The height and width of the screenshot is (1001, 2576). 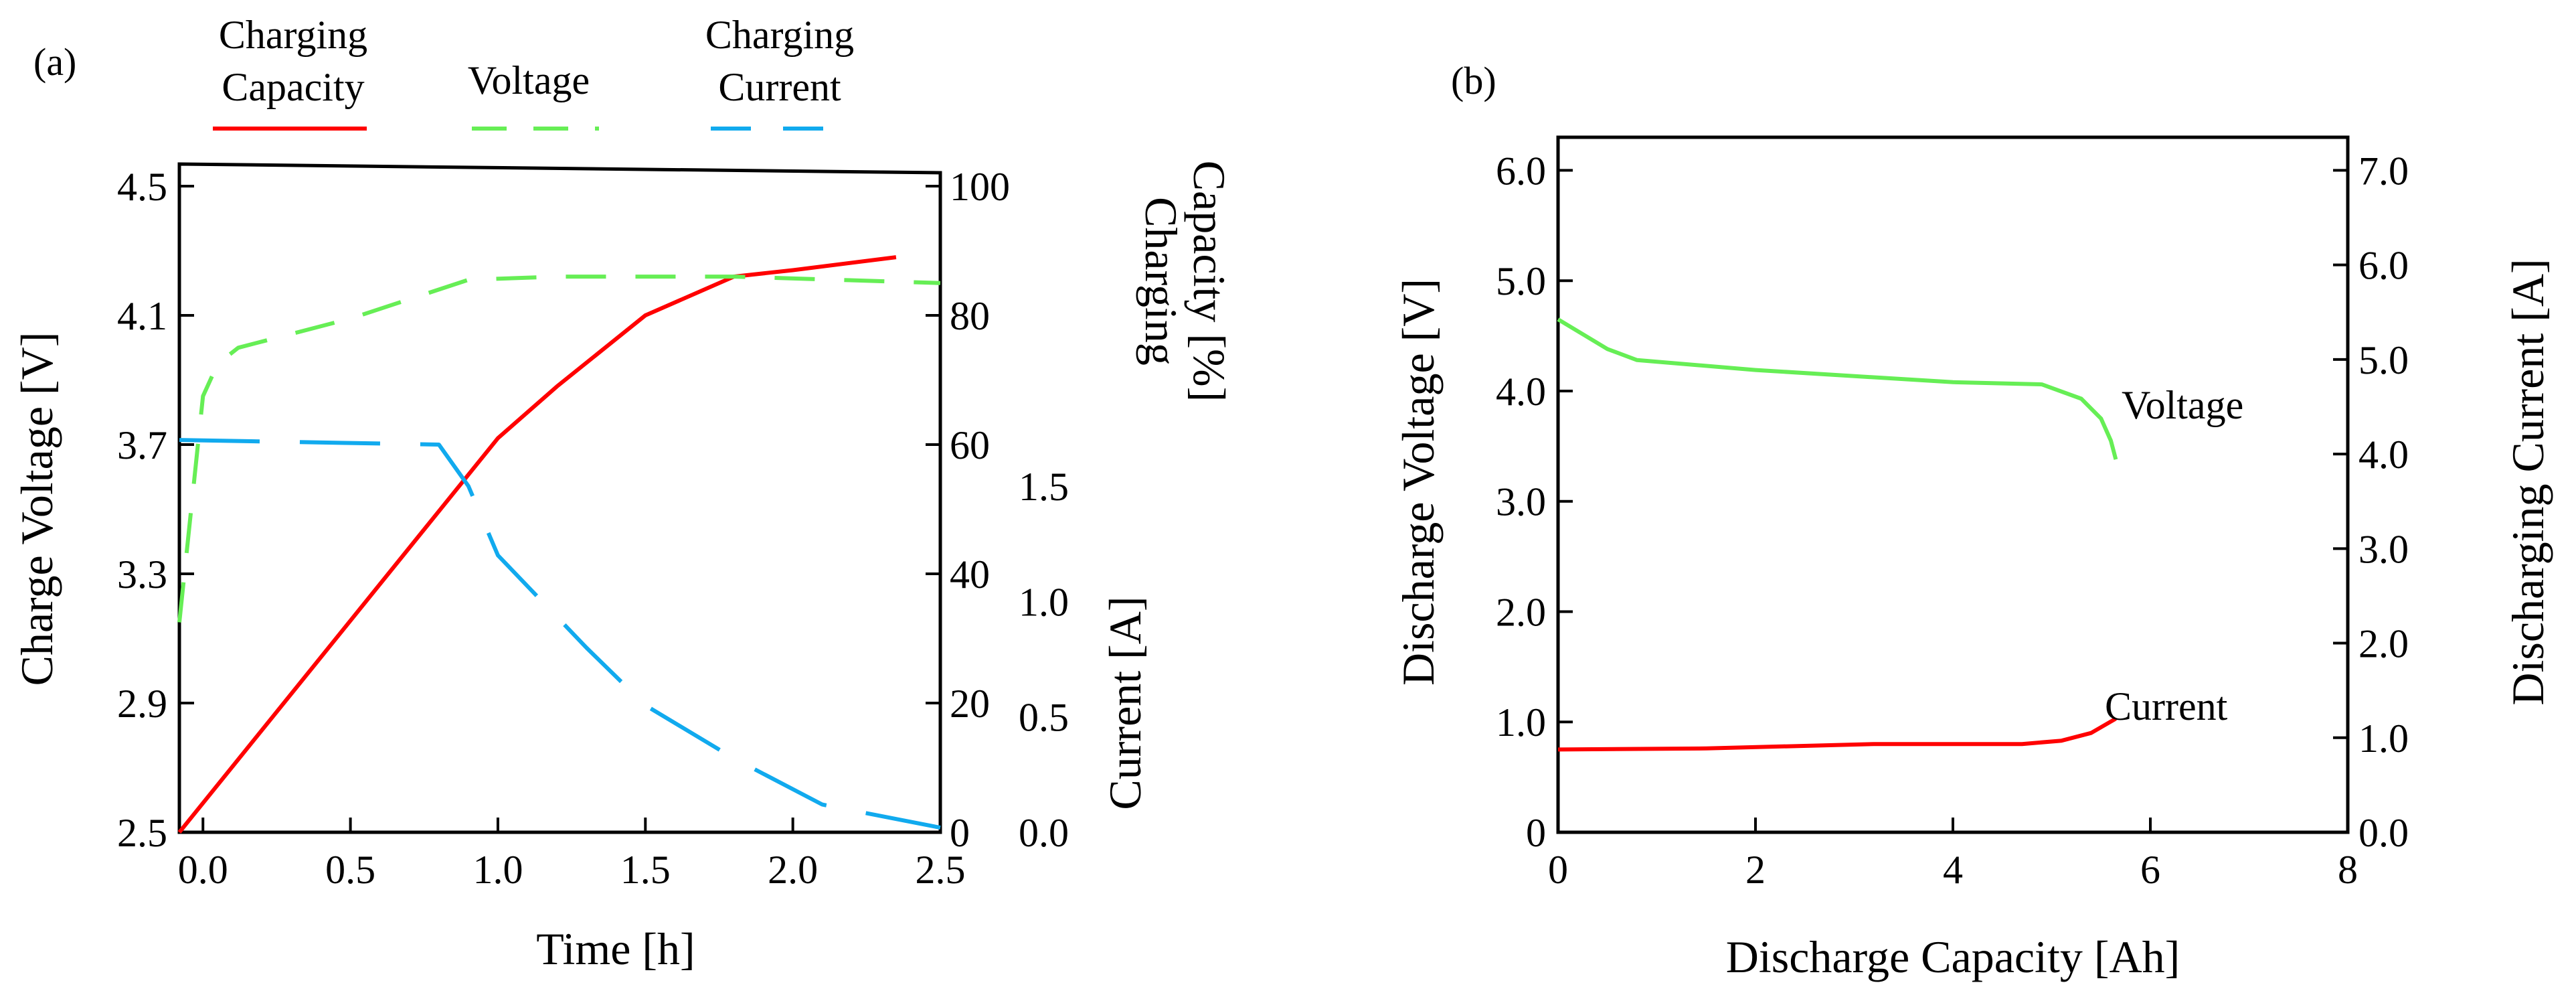 What do you see at coordinates (2348, 870) in the screenshot?
I see `panel-b-x-tick-label: 8` at bounding box center [2348, 870].